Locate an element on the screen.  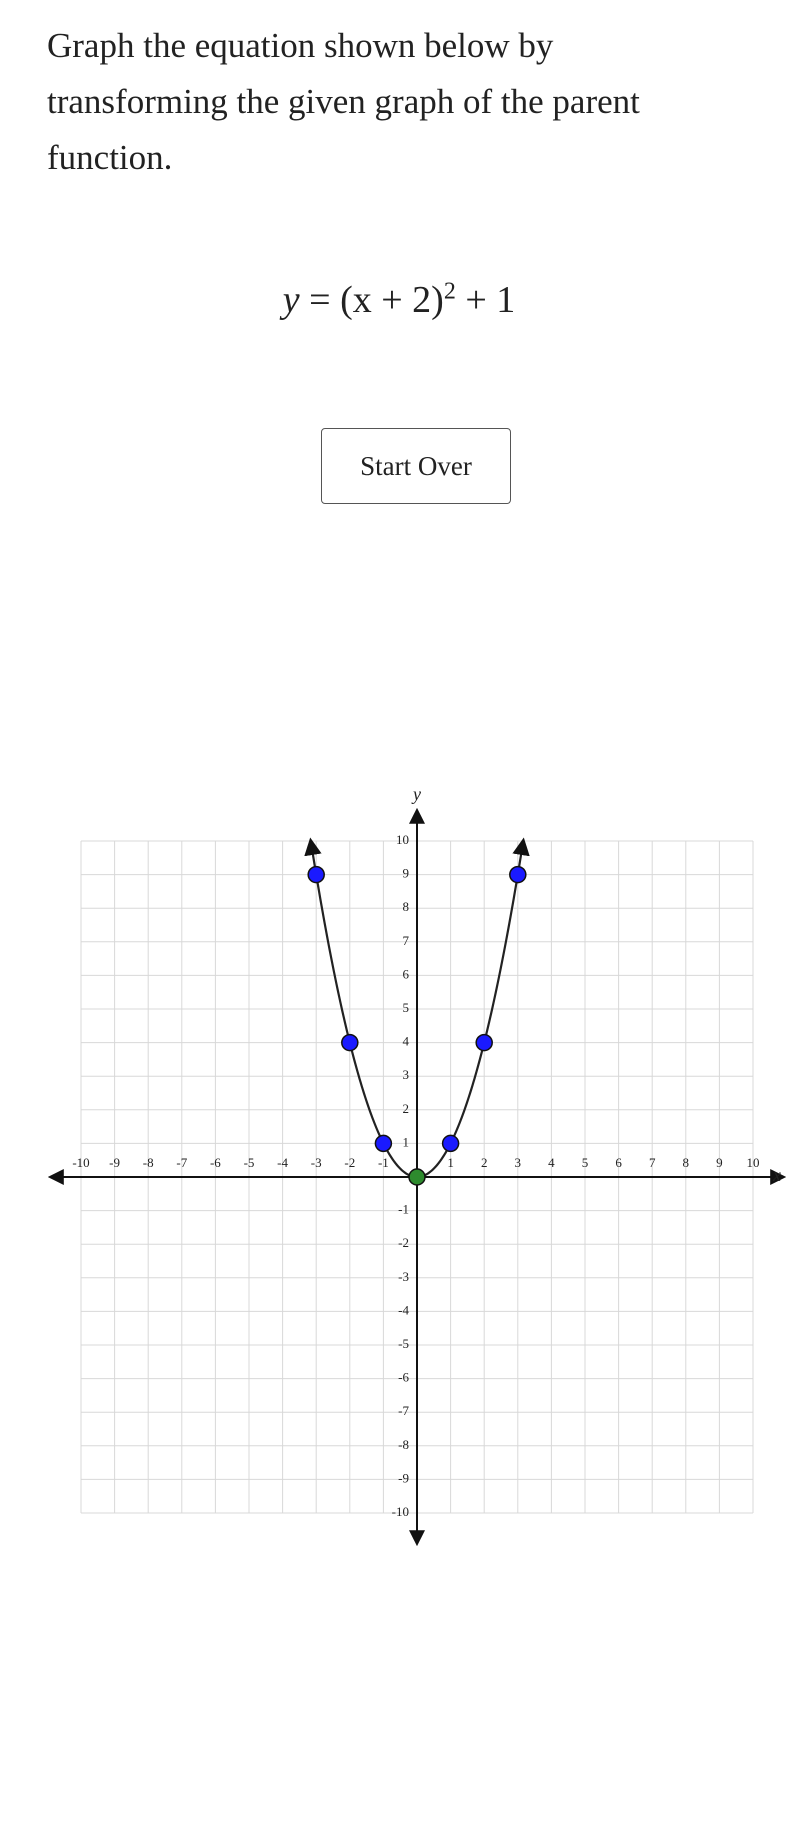
y-tick-label: 8 is located at coordinates (406, 906).